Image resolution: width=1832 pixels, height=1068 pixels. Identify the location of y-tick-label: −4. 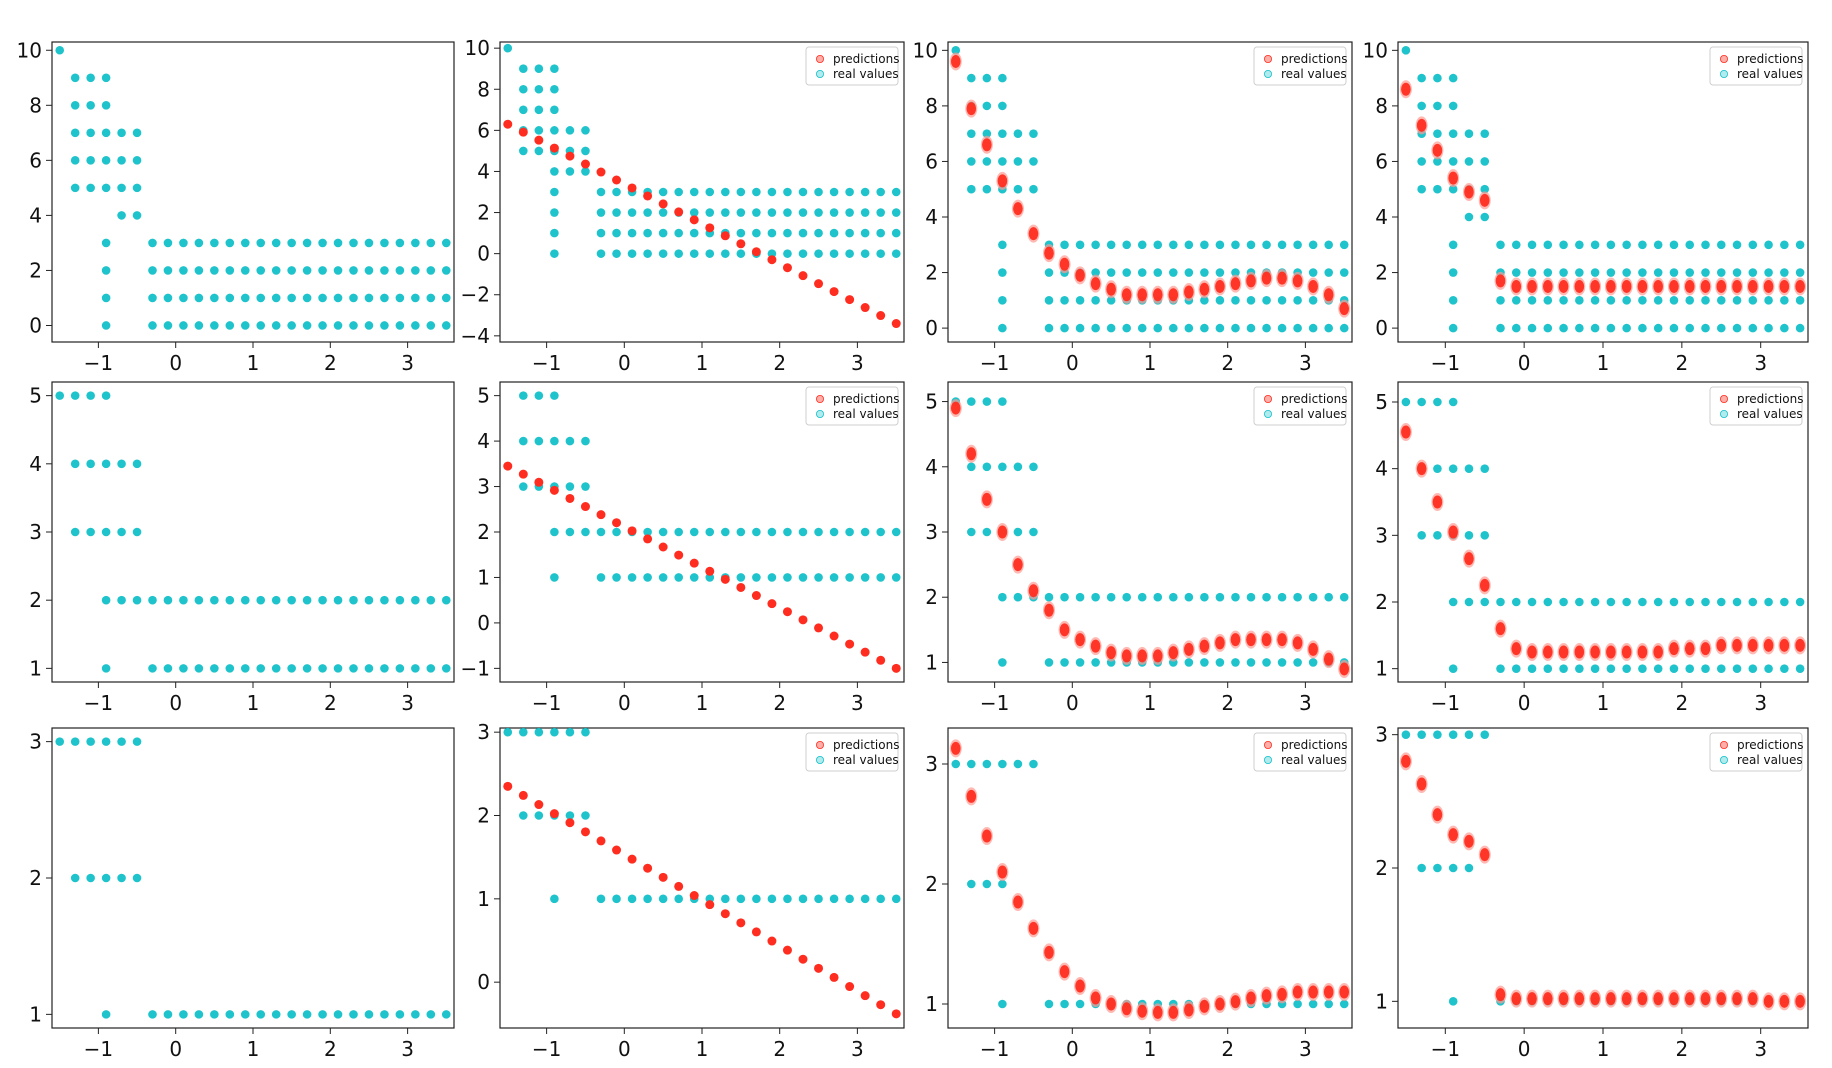
(475, 336).